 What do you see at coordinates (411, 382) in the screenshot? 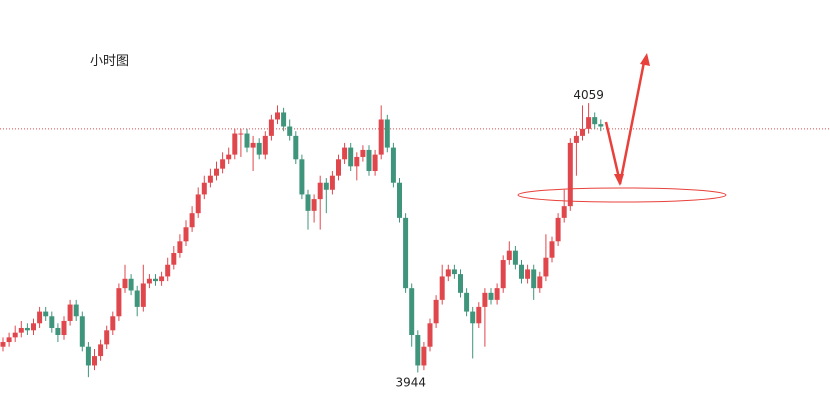
I see `low-label: 3944` at bounding box center [411, 382].